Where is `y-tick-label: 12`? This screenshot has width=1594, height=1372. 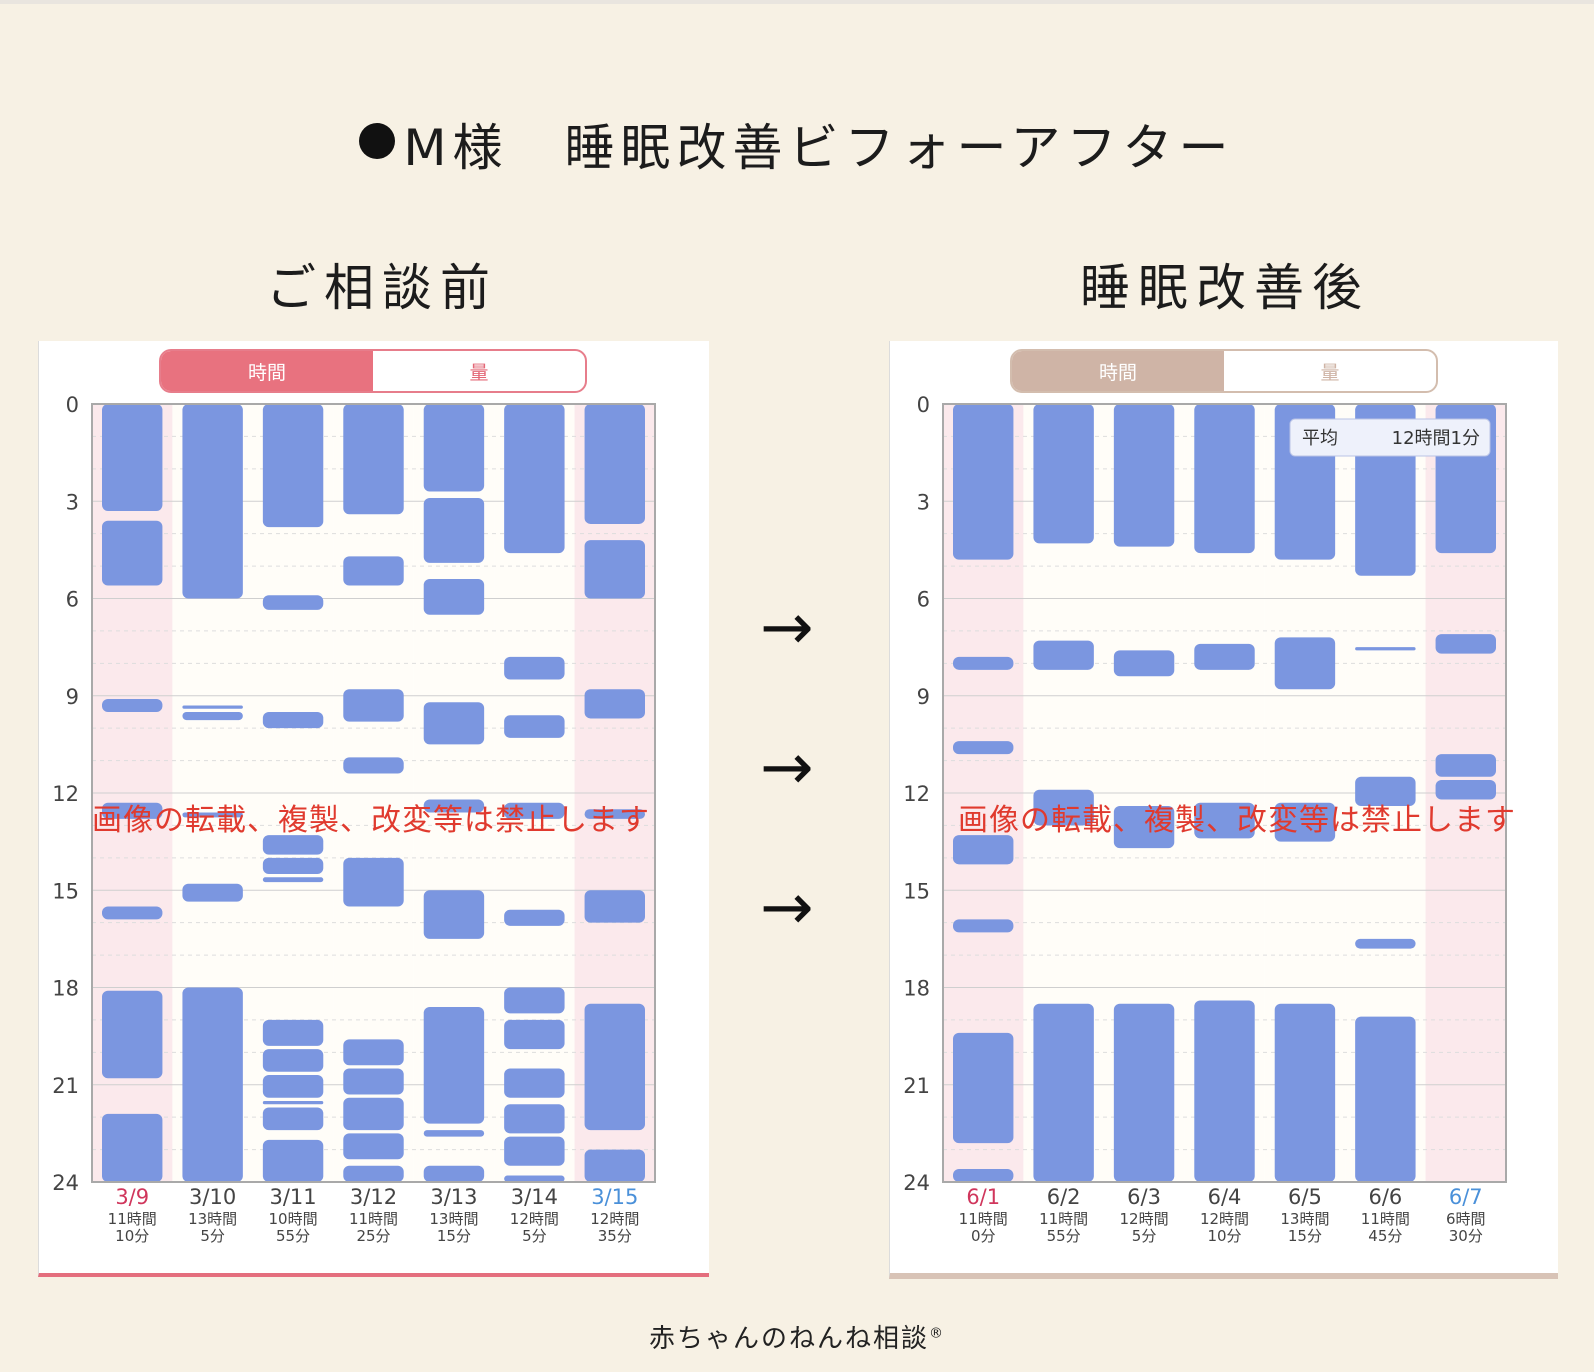
y-tick-label: 12 is located at coordinates (916, 794).